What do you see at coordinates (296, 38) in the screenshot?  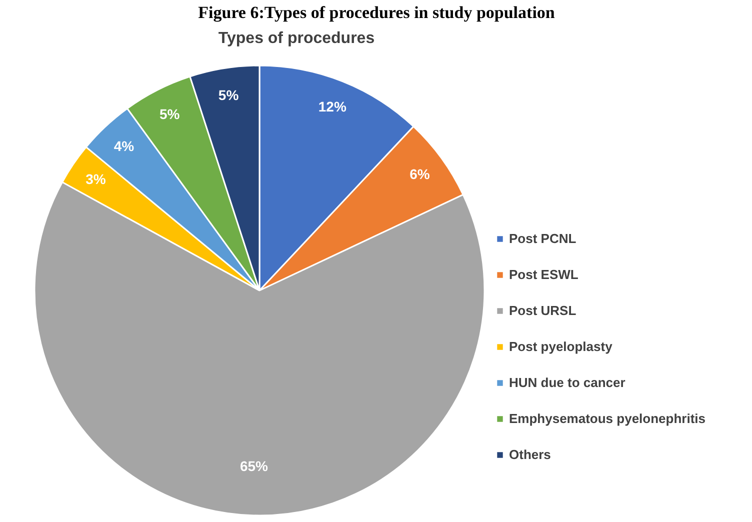 I see `chart-title: Types of procedures` at bounding box center [296, 38].